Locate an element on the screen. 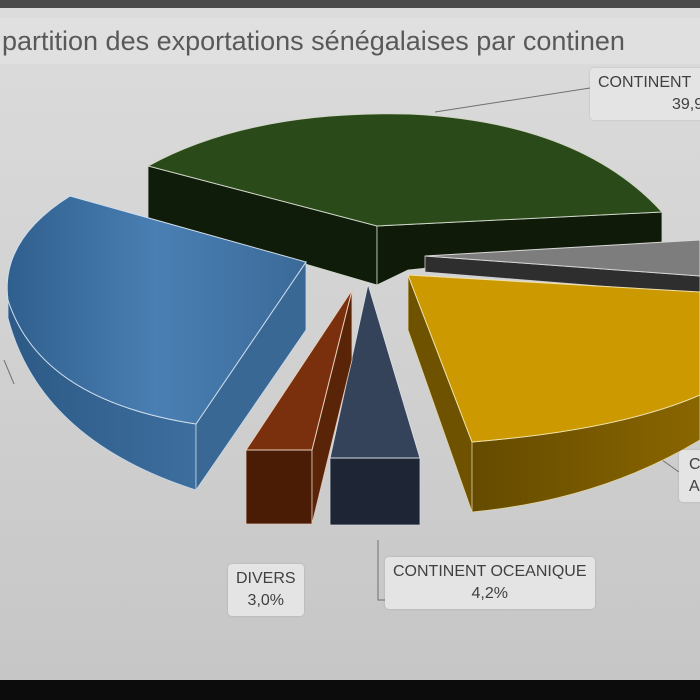 This screenshot has height=700, width=700. label-oceanique-name: CONTINENT OCEANIQUE is located at coordinates (490, 571).